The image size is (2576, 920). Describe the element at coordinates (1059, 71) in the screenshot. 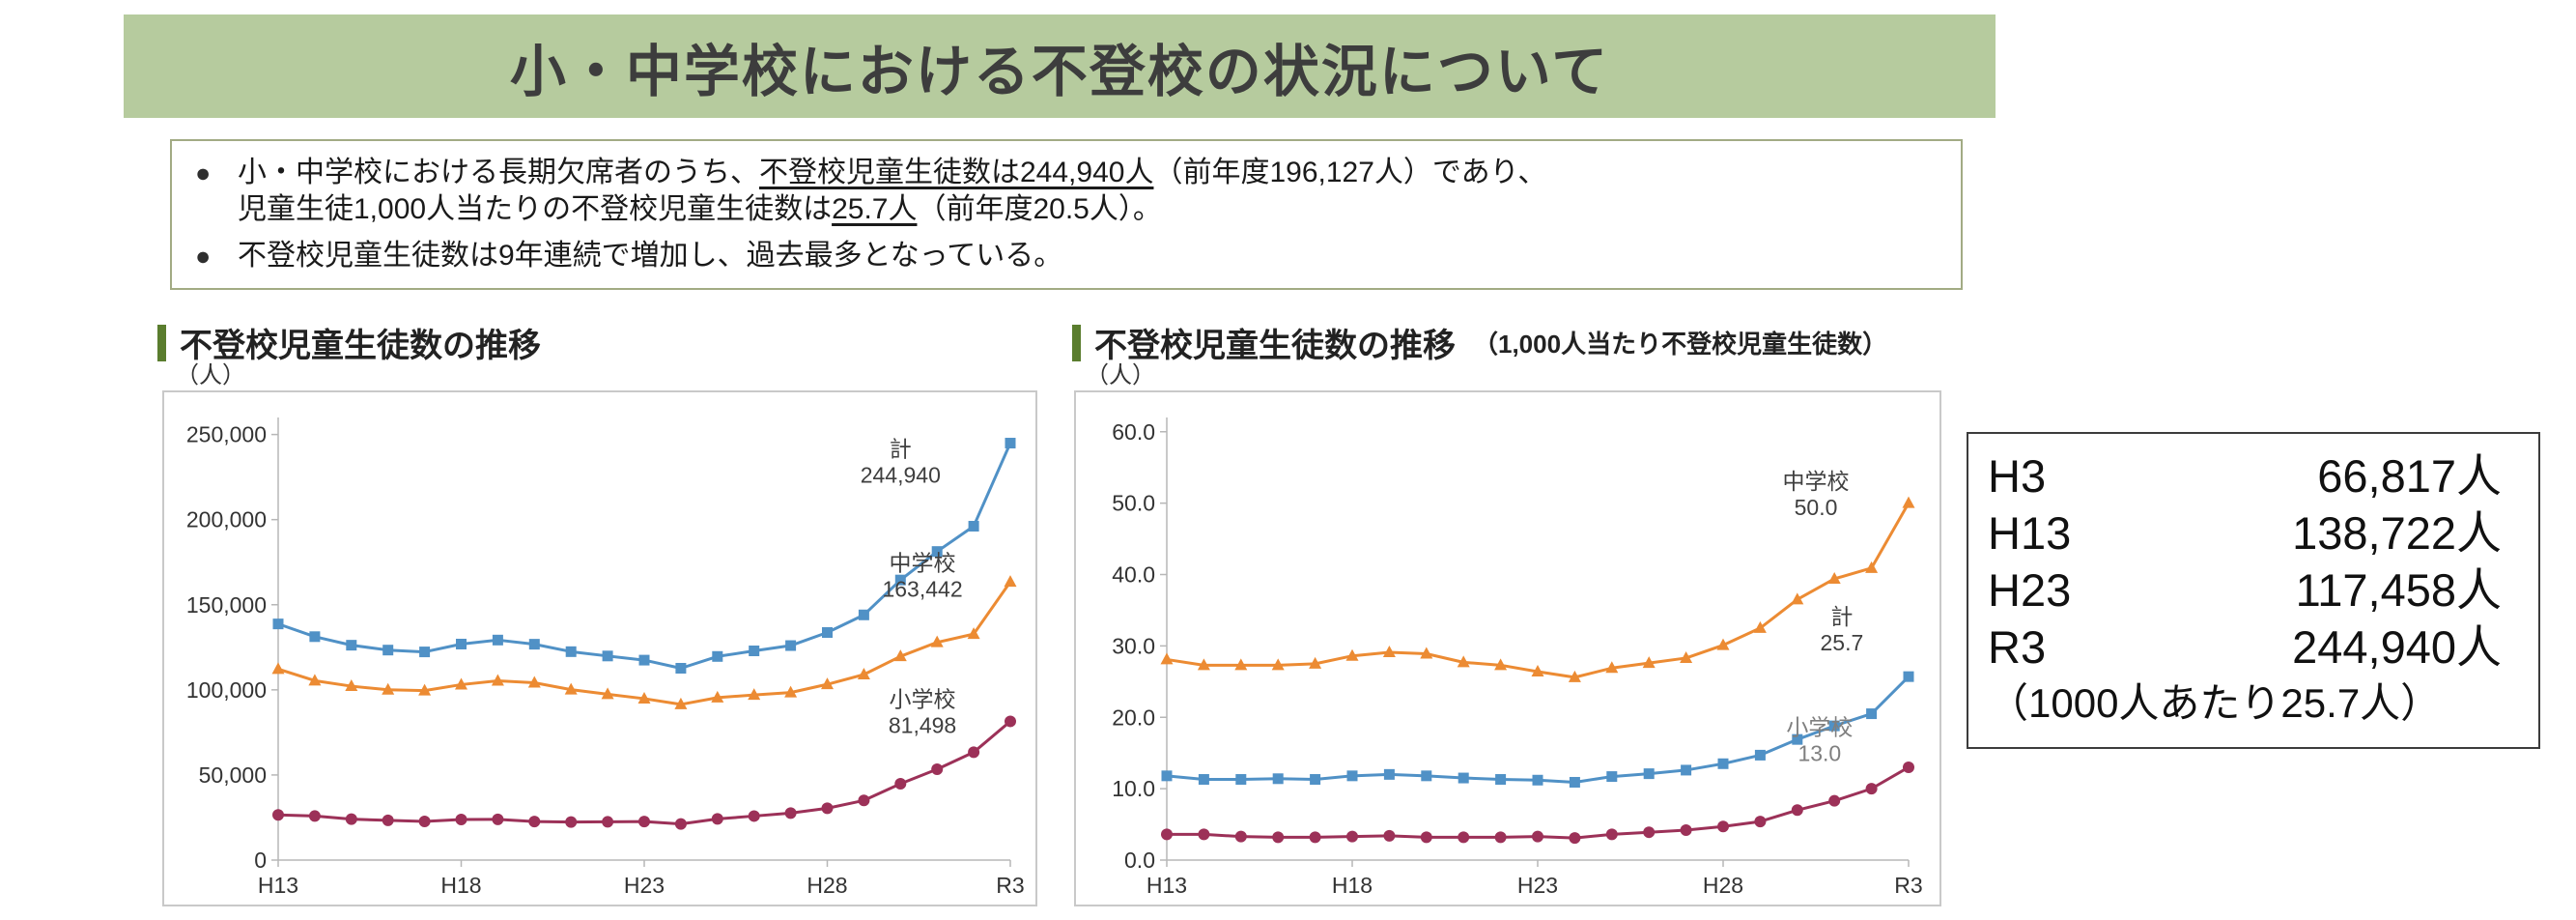

I see `page-title: 小・中学校における不登校の状況について` at that location.